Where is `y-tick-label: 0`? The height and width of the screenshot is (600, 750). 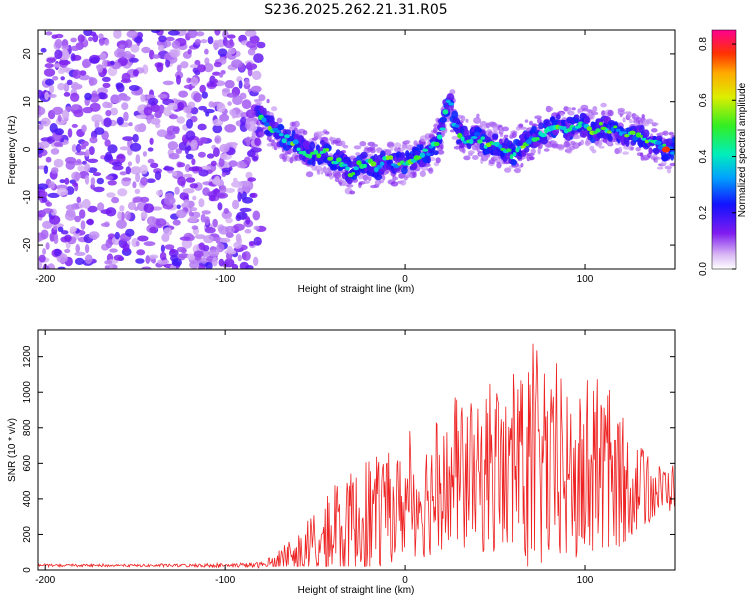 y-tick-label: 0 is located at coordinates (27, 570).